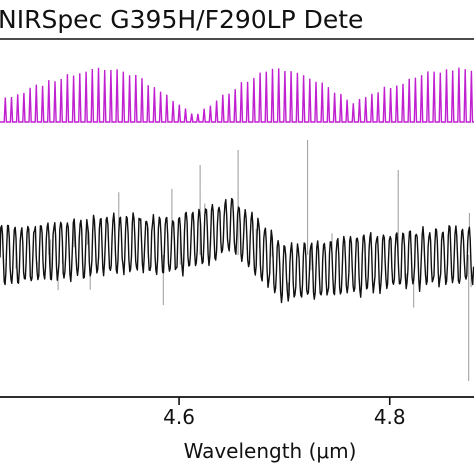 Image resolution: width=474 pixels, height=474 pixels. I want to click on chart-title: NIRSpec G395H/F290LP Dete, so click(181, 19).